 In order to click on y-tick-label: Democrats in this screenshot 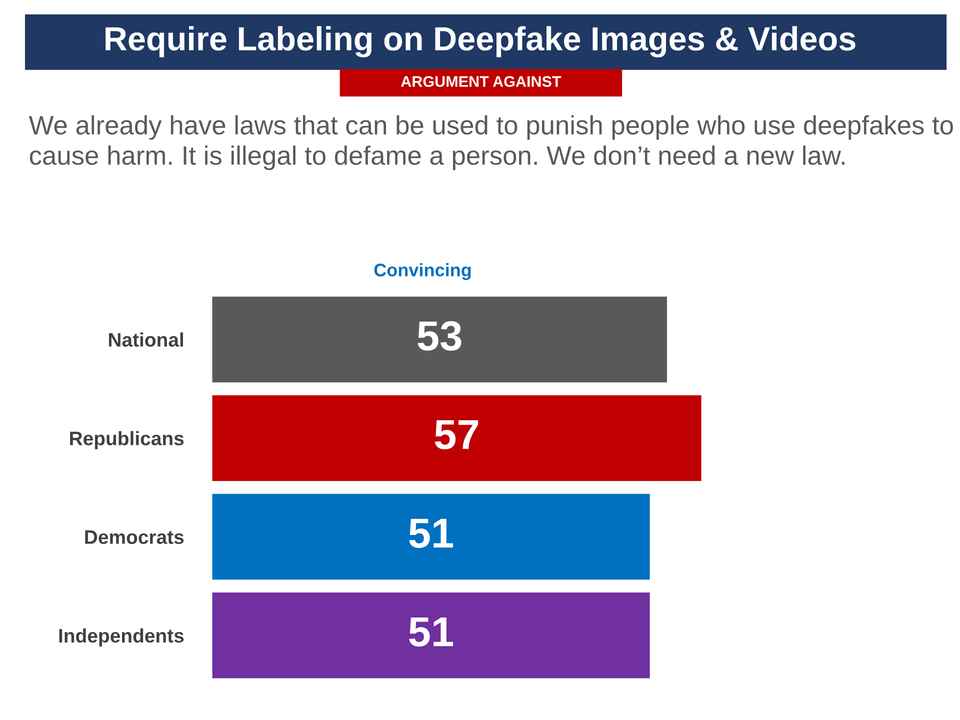, I will do `click(134, 537)`.